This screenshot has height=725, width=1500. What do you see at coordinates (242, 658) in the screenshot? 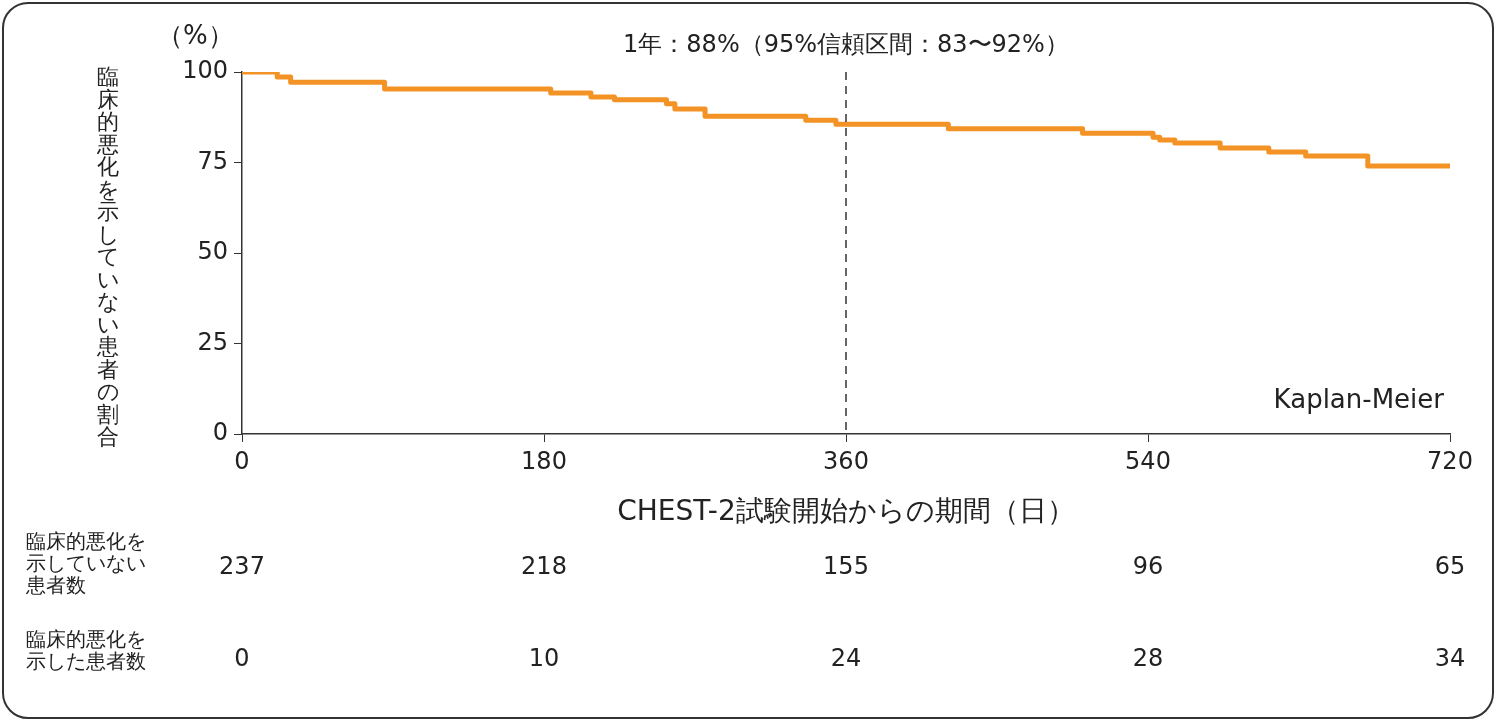
I see `text: 0` at bounding box center [242, 658].